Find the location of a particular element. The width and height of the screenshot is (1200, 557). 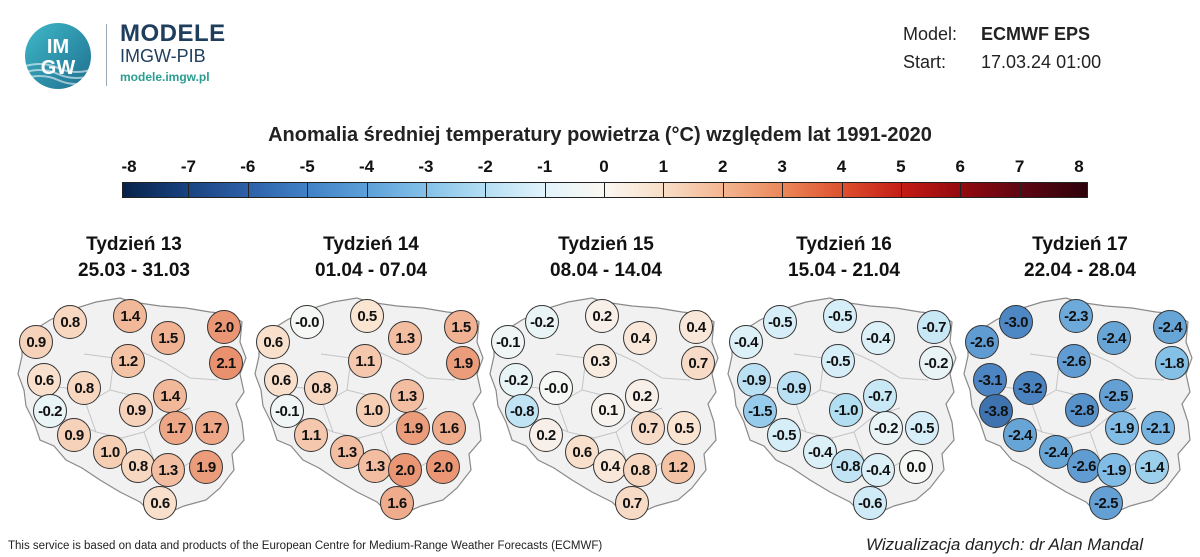

anomaly-bubble: -3.1 is located at coordinates (990, 380).